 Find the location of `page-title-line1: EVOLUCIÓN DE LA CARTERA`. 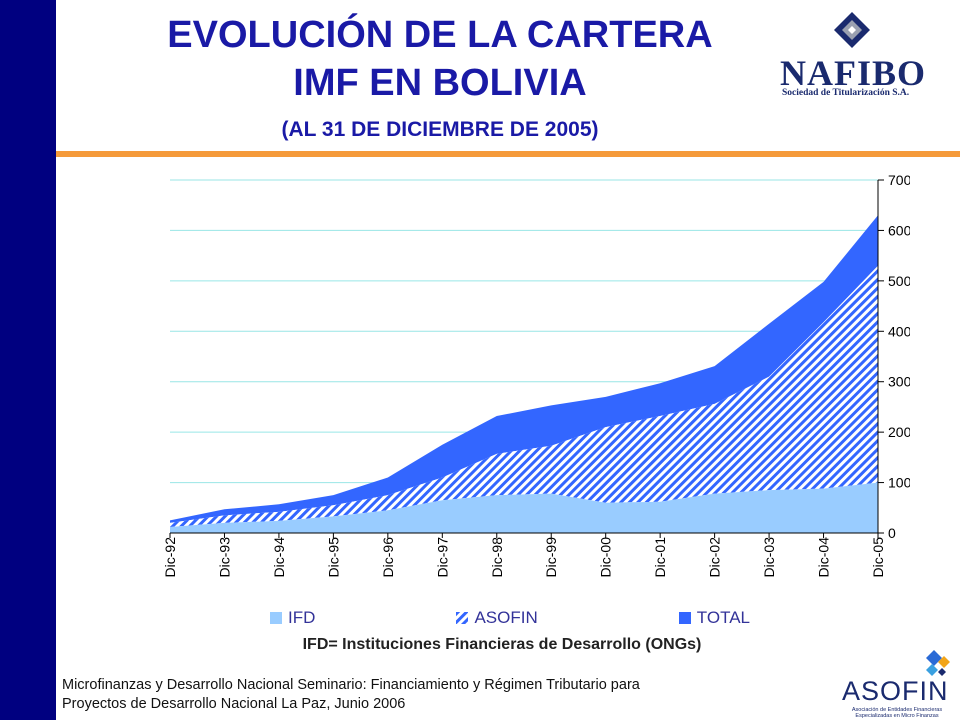

page-title-line1: EVOLUCIÓN DE LA CARTERA is located at coordinates (440, 35).